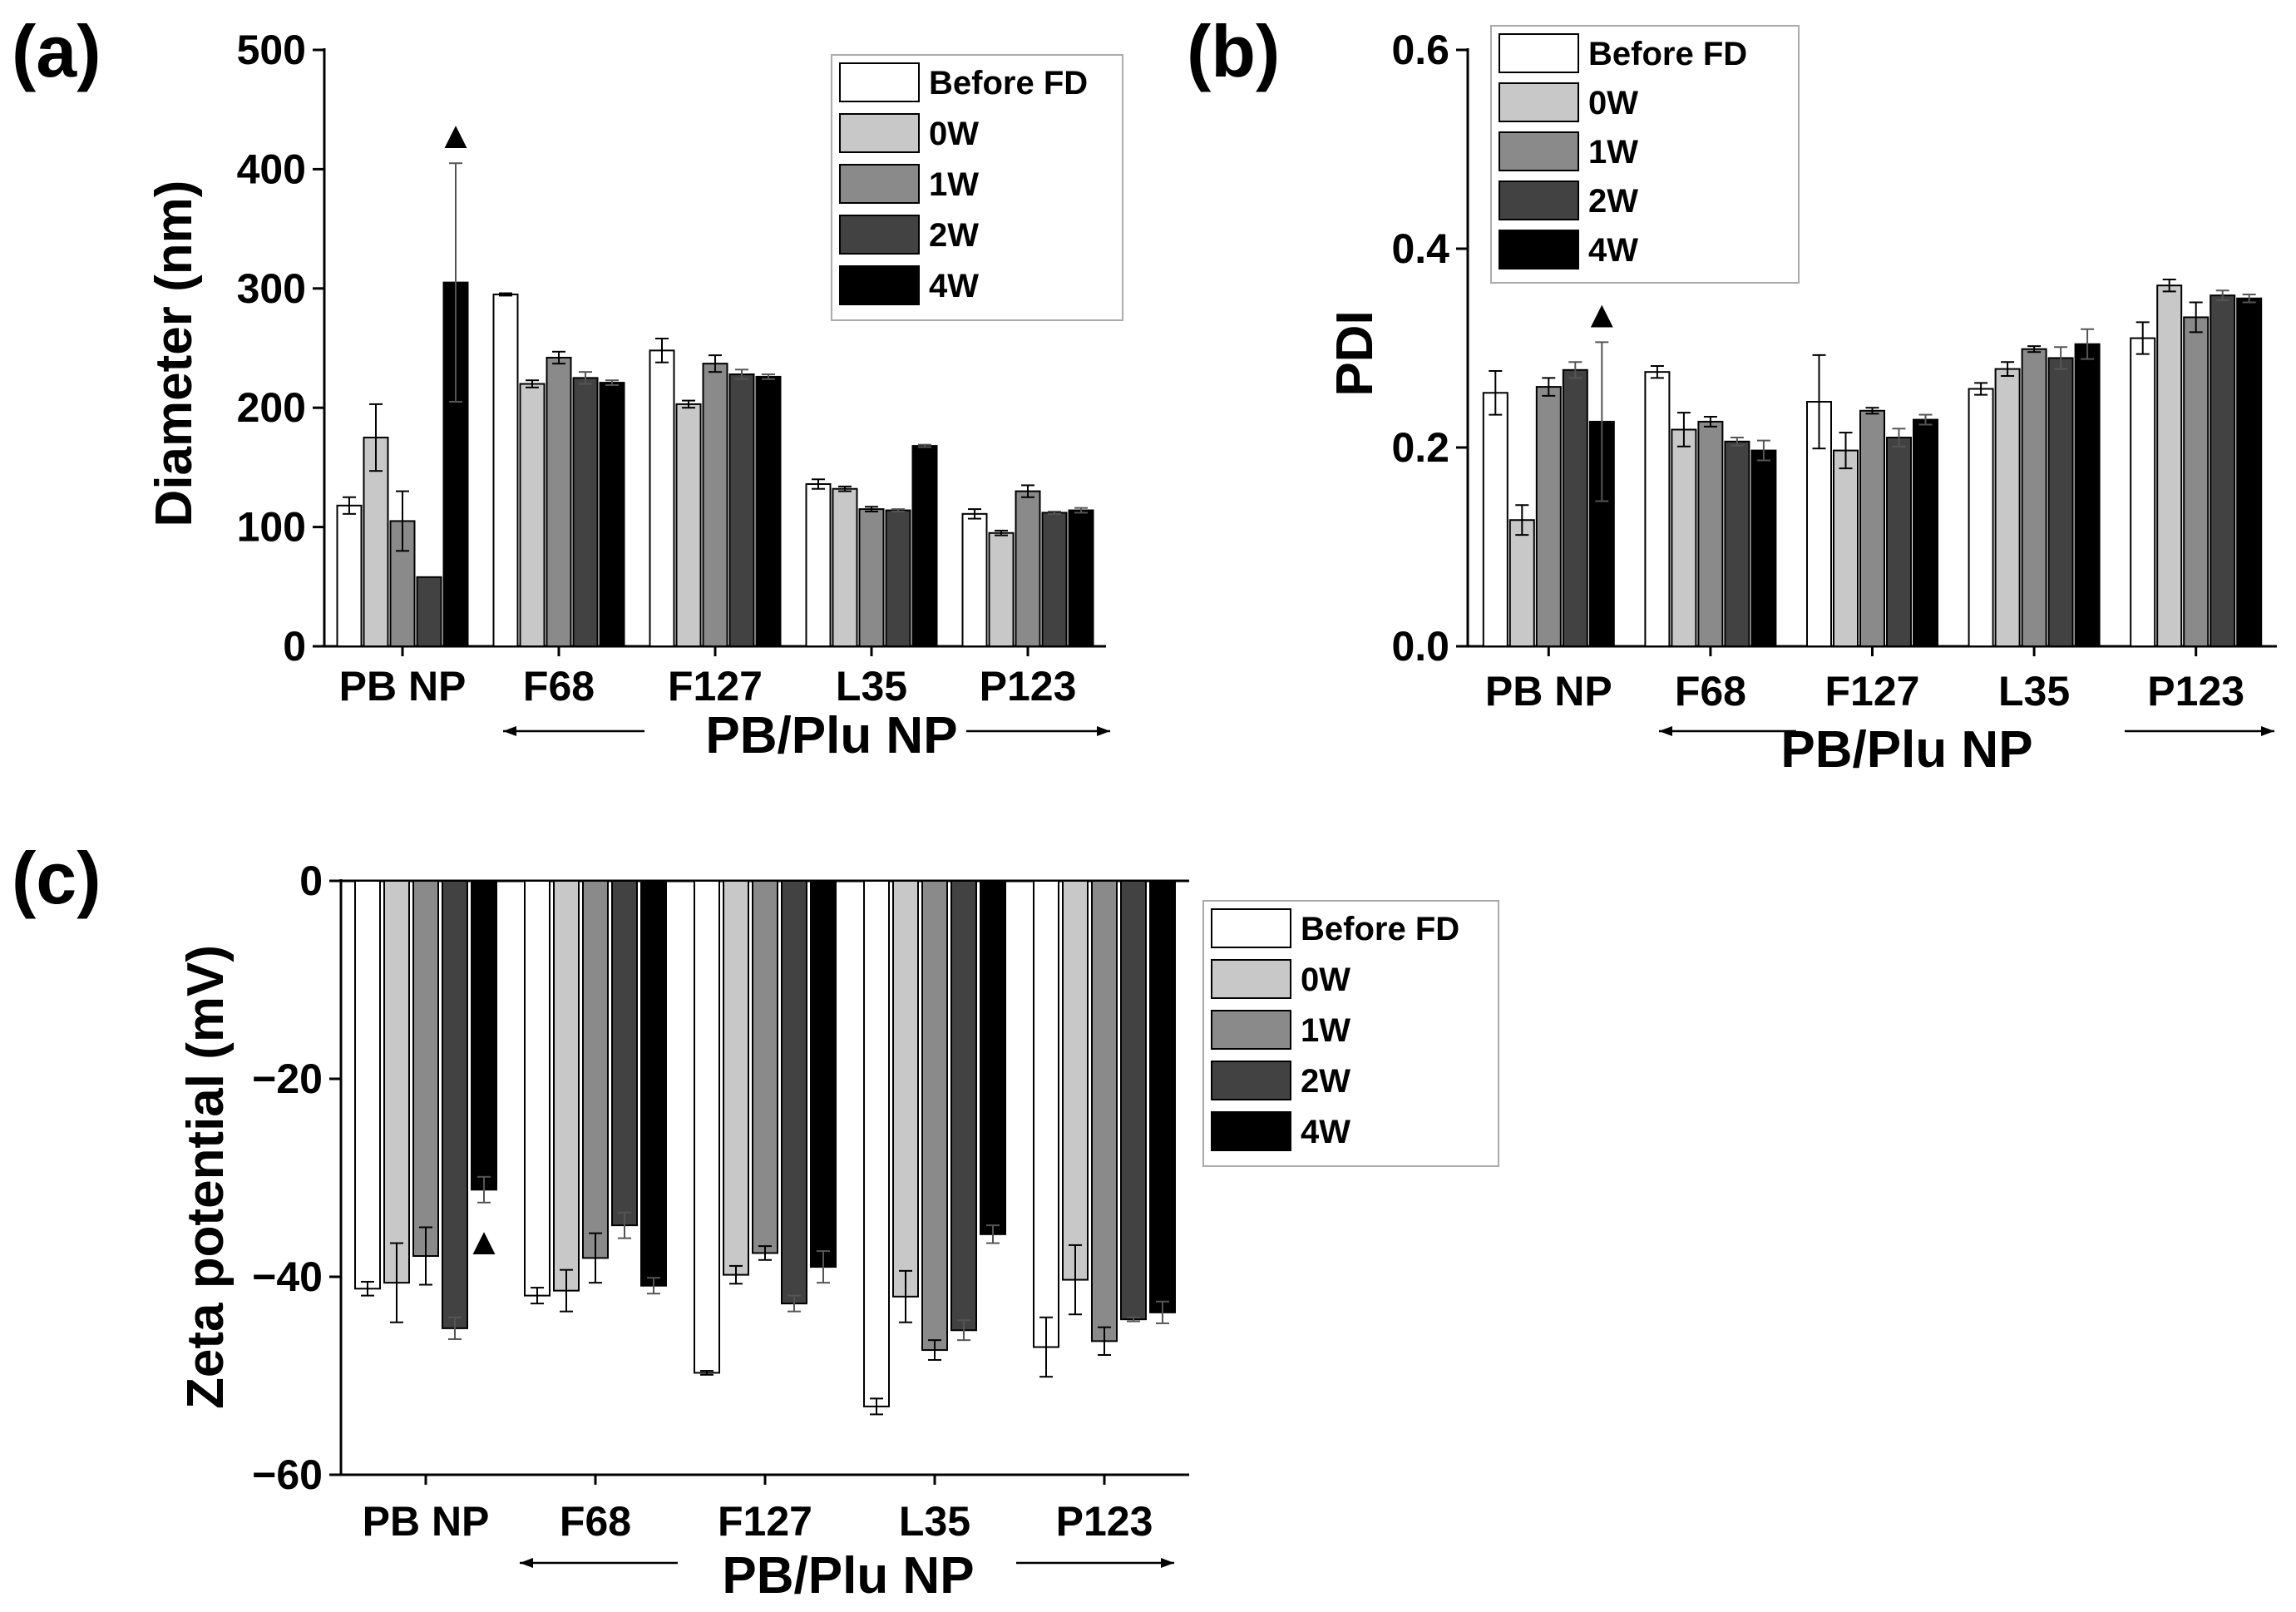 This screenshot has width=2296, height=1612. Describe the element at coordinates (1645, 154) in the screenshot. I see `panel-b-legend: Before FD 0W 1W 2W 4W` at that location.